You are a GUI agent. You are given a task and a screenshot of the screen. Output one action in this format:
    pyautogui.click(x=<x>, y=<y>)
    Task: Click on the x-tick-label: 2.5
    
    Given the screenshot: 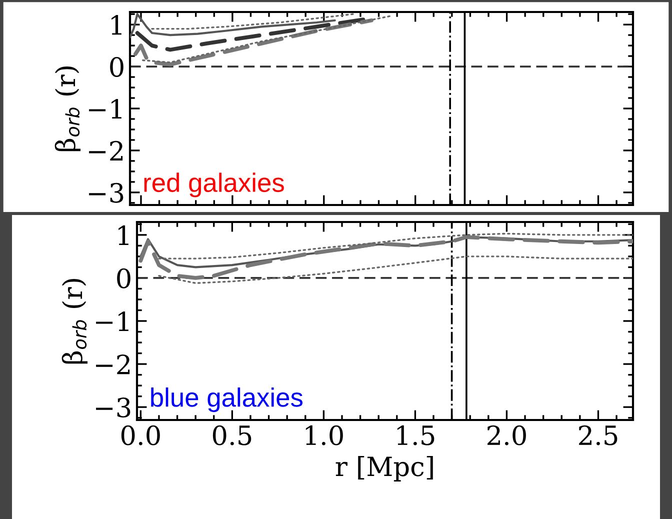 What is the action you would take?
    pyautogui.click(x=598, y=435)
    